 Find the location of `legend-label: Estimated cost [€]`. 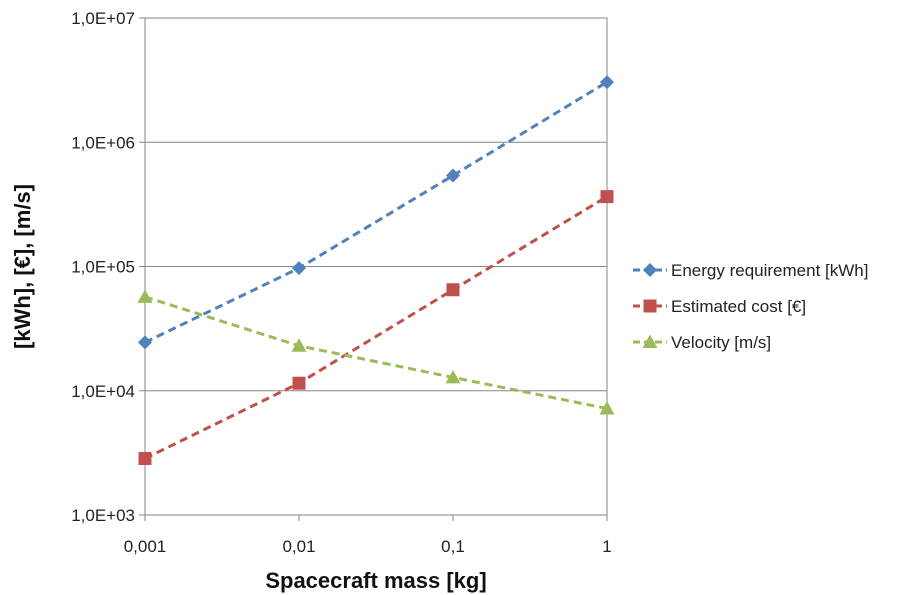

legend-label: Estimated cost [€] is located at coordinates (738, 306).